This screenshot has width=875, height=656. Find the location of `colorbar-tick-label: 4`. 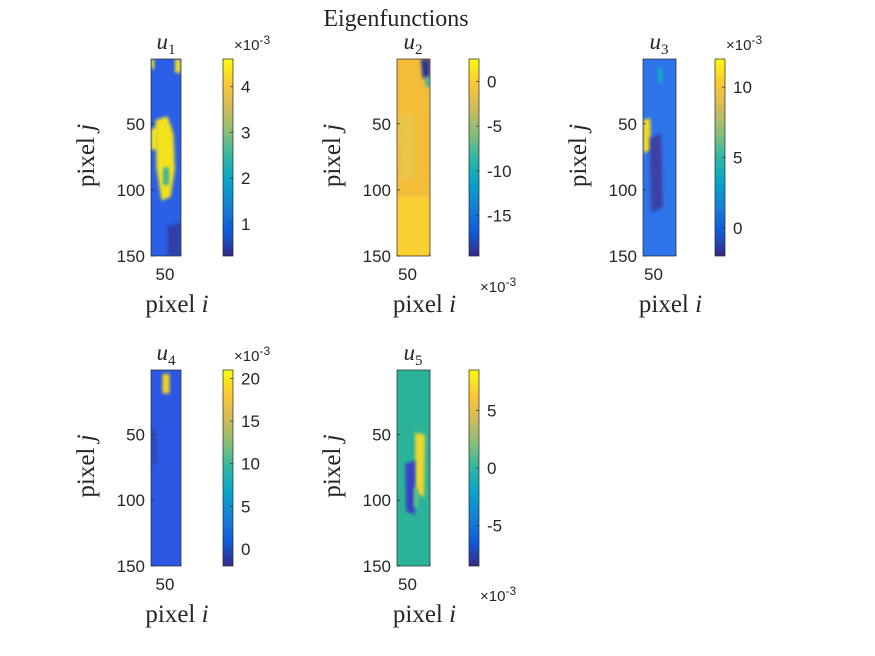

colorbar-tick-label: 4 is located at coordinates (245, 86).